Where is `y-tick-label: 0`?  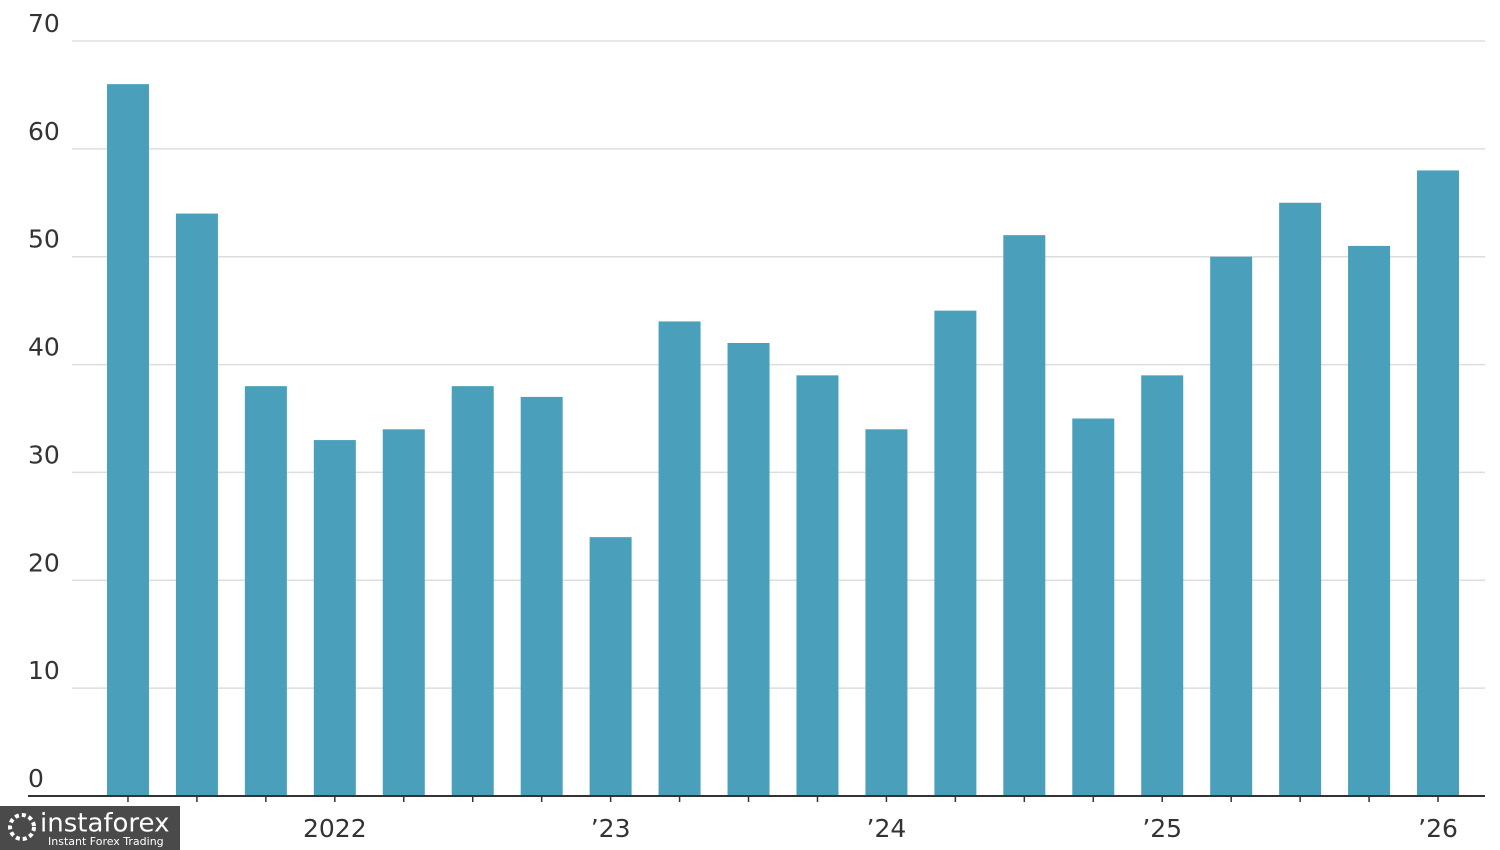
y-tick-label: 0 is located at coordinates (36, 778).